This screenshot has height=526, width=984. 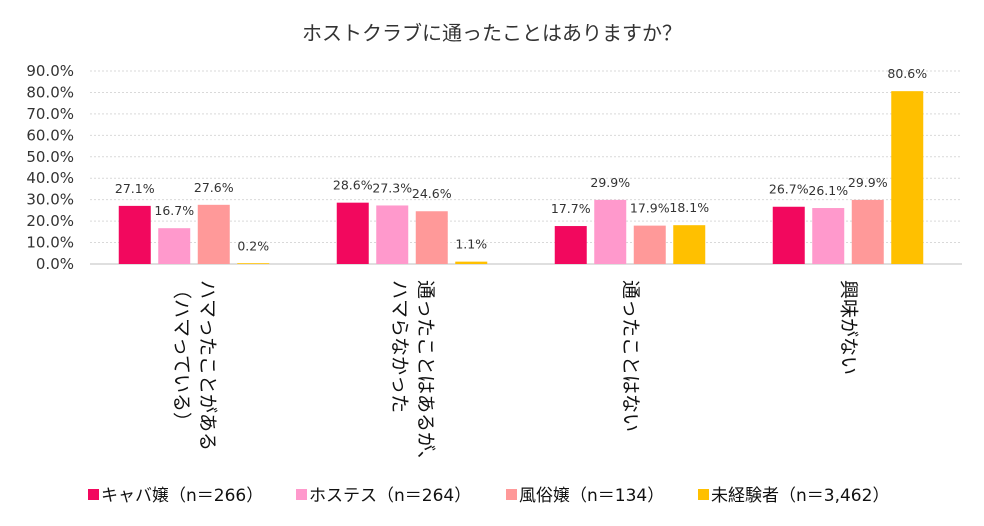 I want to click on data-label: 17.9%, so click(x=650, y=208).